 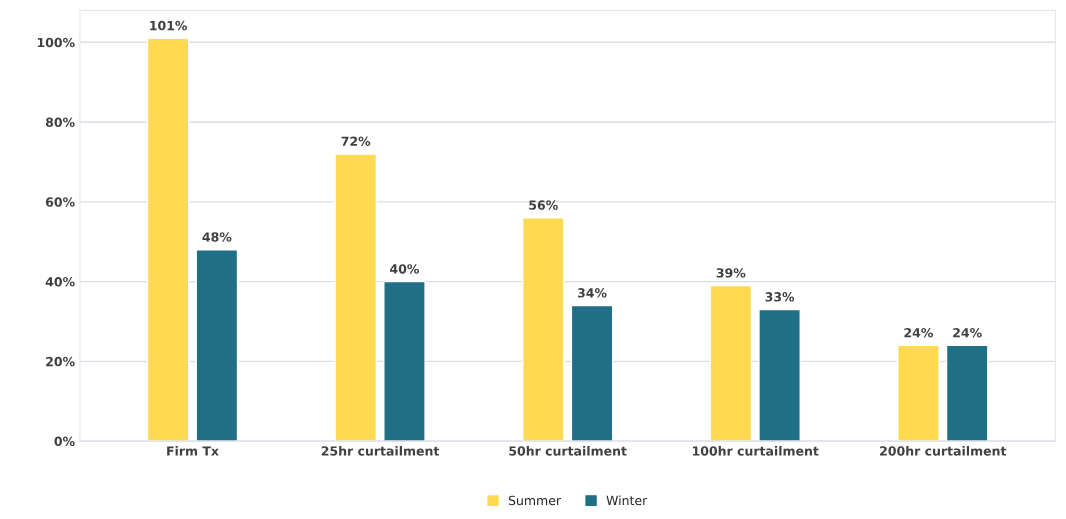 I want to click on x-tick-label: 200hr curtailment, so click(x=943, y=451).